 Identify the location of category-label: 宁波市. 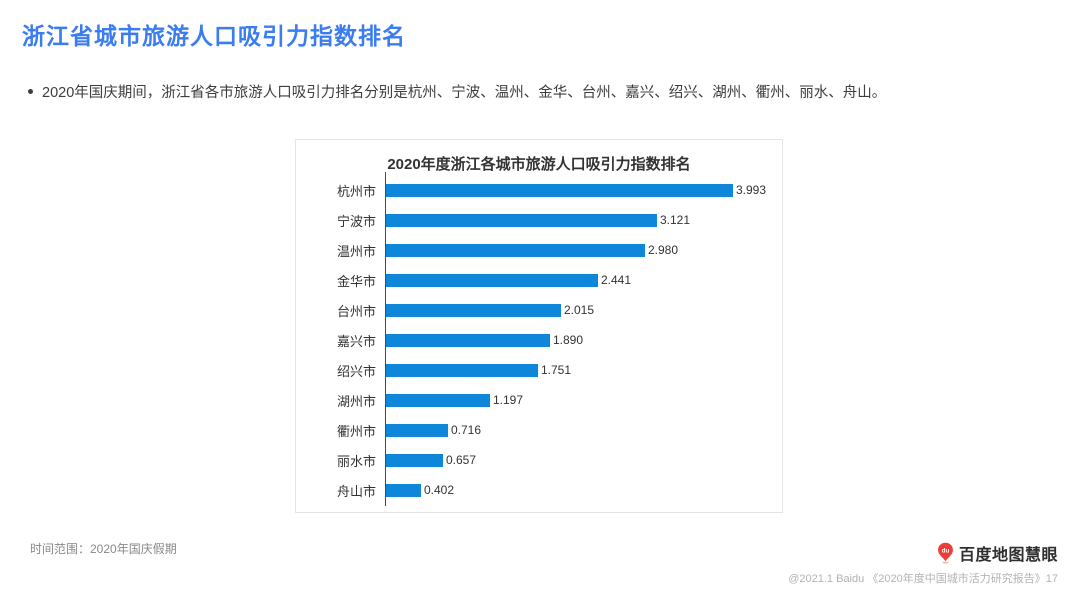
(356, 221).